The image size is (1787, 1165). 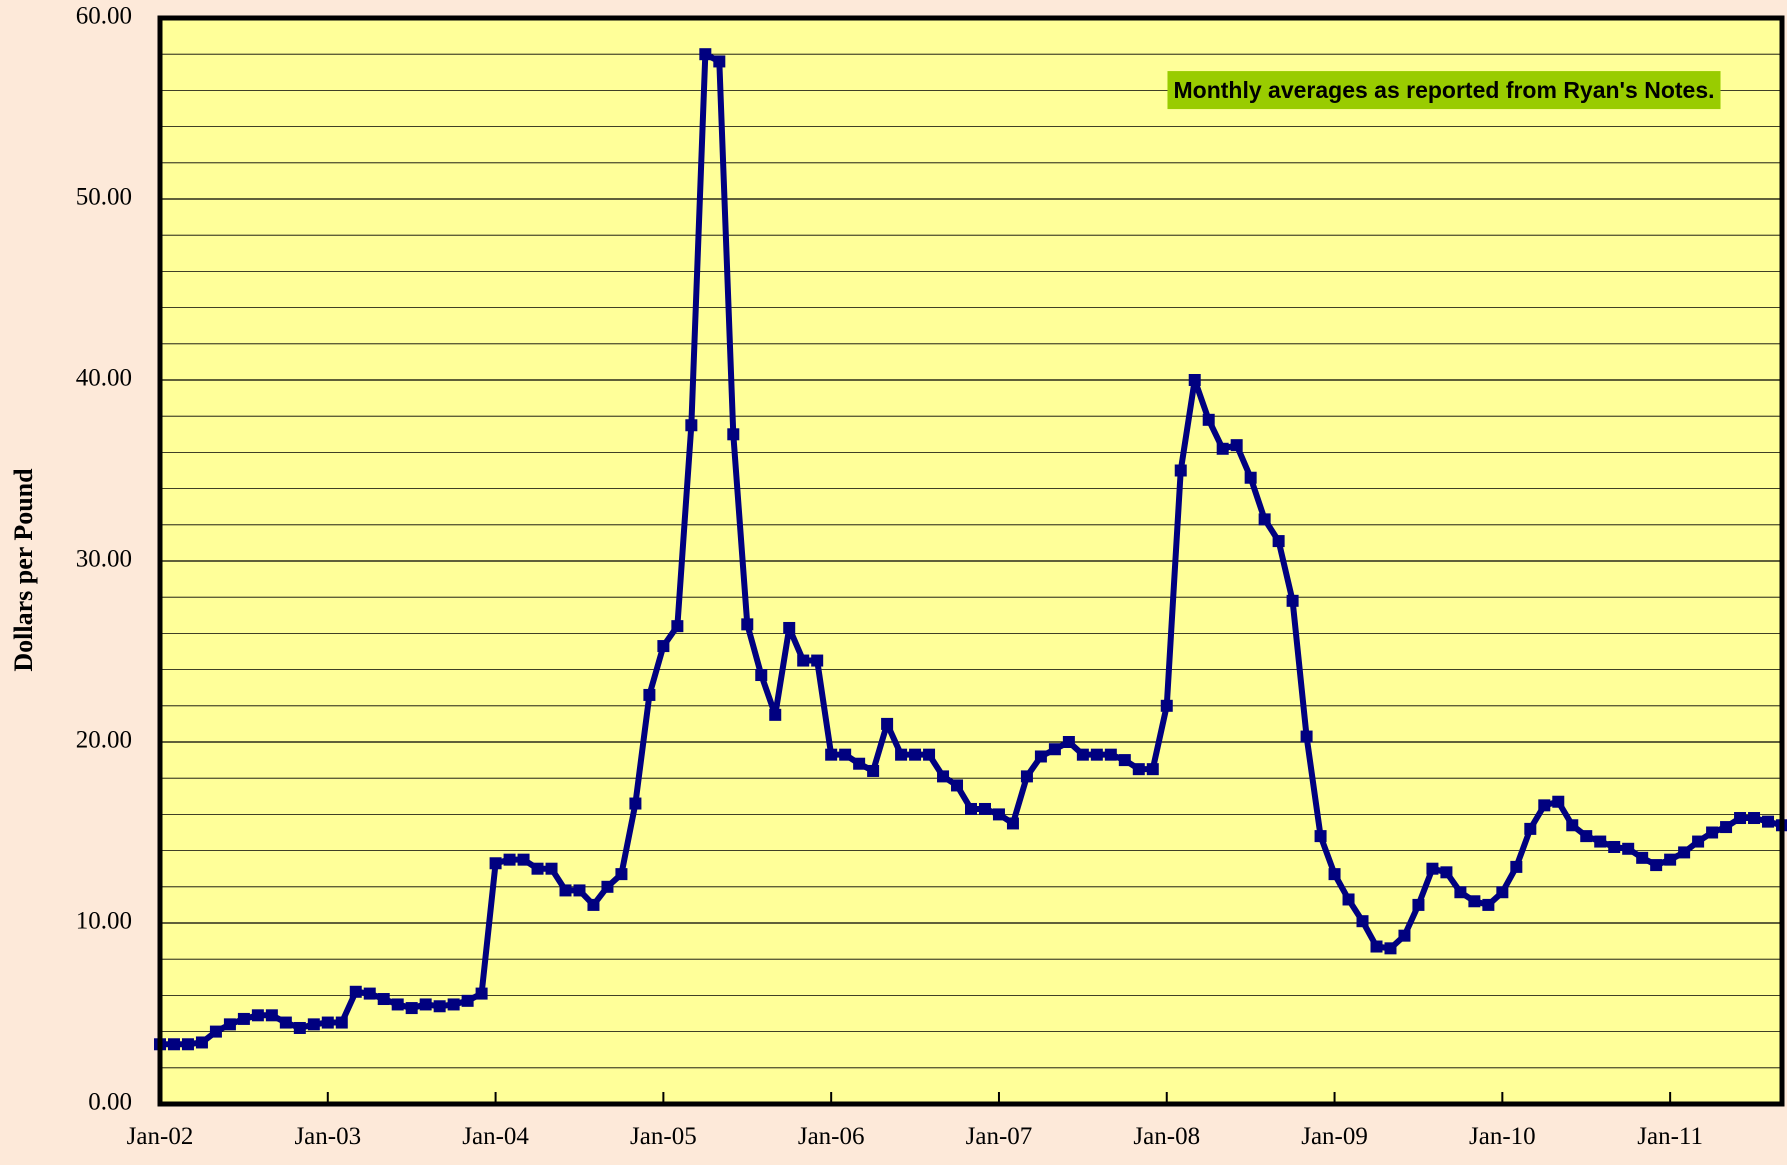 What do you see at coordinates (495, 1136) in the screenshot?
I see `x-tick-label: Jan-04` at bounding box center [495, 1136].